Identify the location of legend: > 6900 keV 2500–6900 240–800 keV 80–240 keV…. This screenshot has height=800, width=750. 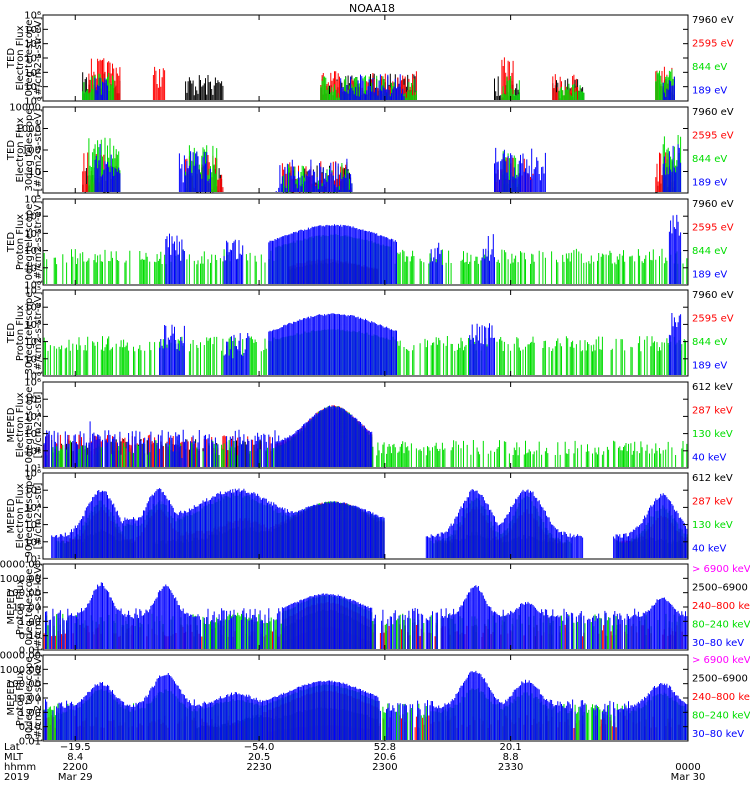
(721, 697).